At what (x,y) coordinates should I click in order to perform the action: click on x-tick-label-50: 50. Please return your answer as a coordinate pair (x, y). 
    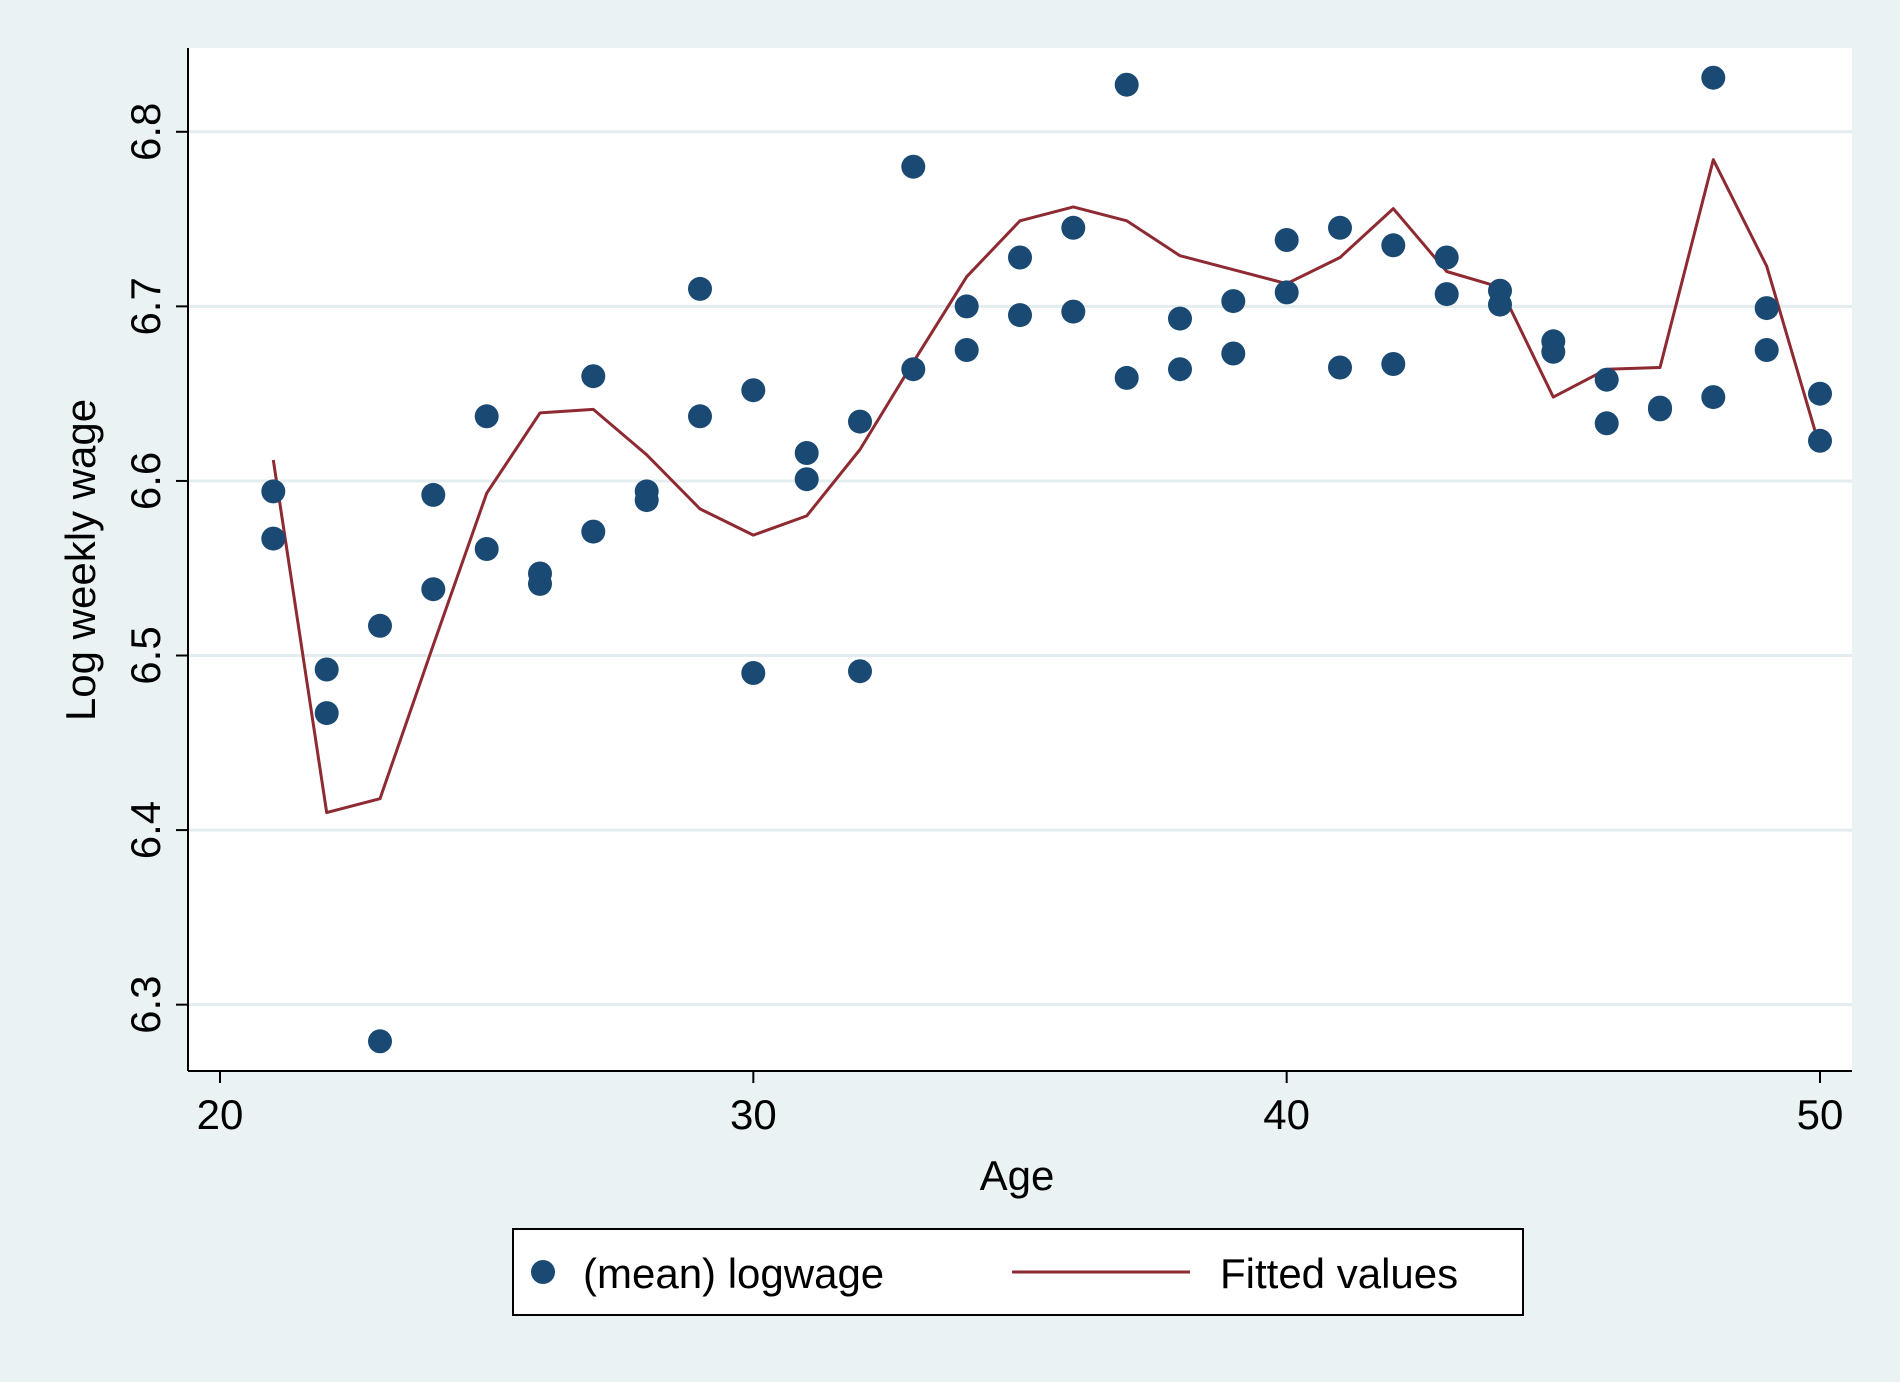
    Looking at the image, I should click on (1820, 1114).